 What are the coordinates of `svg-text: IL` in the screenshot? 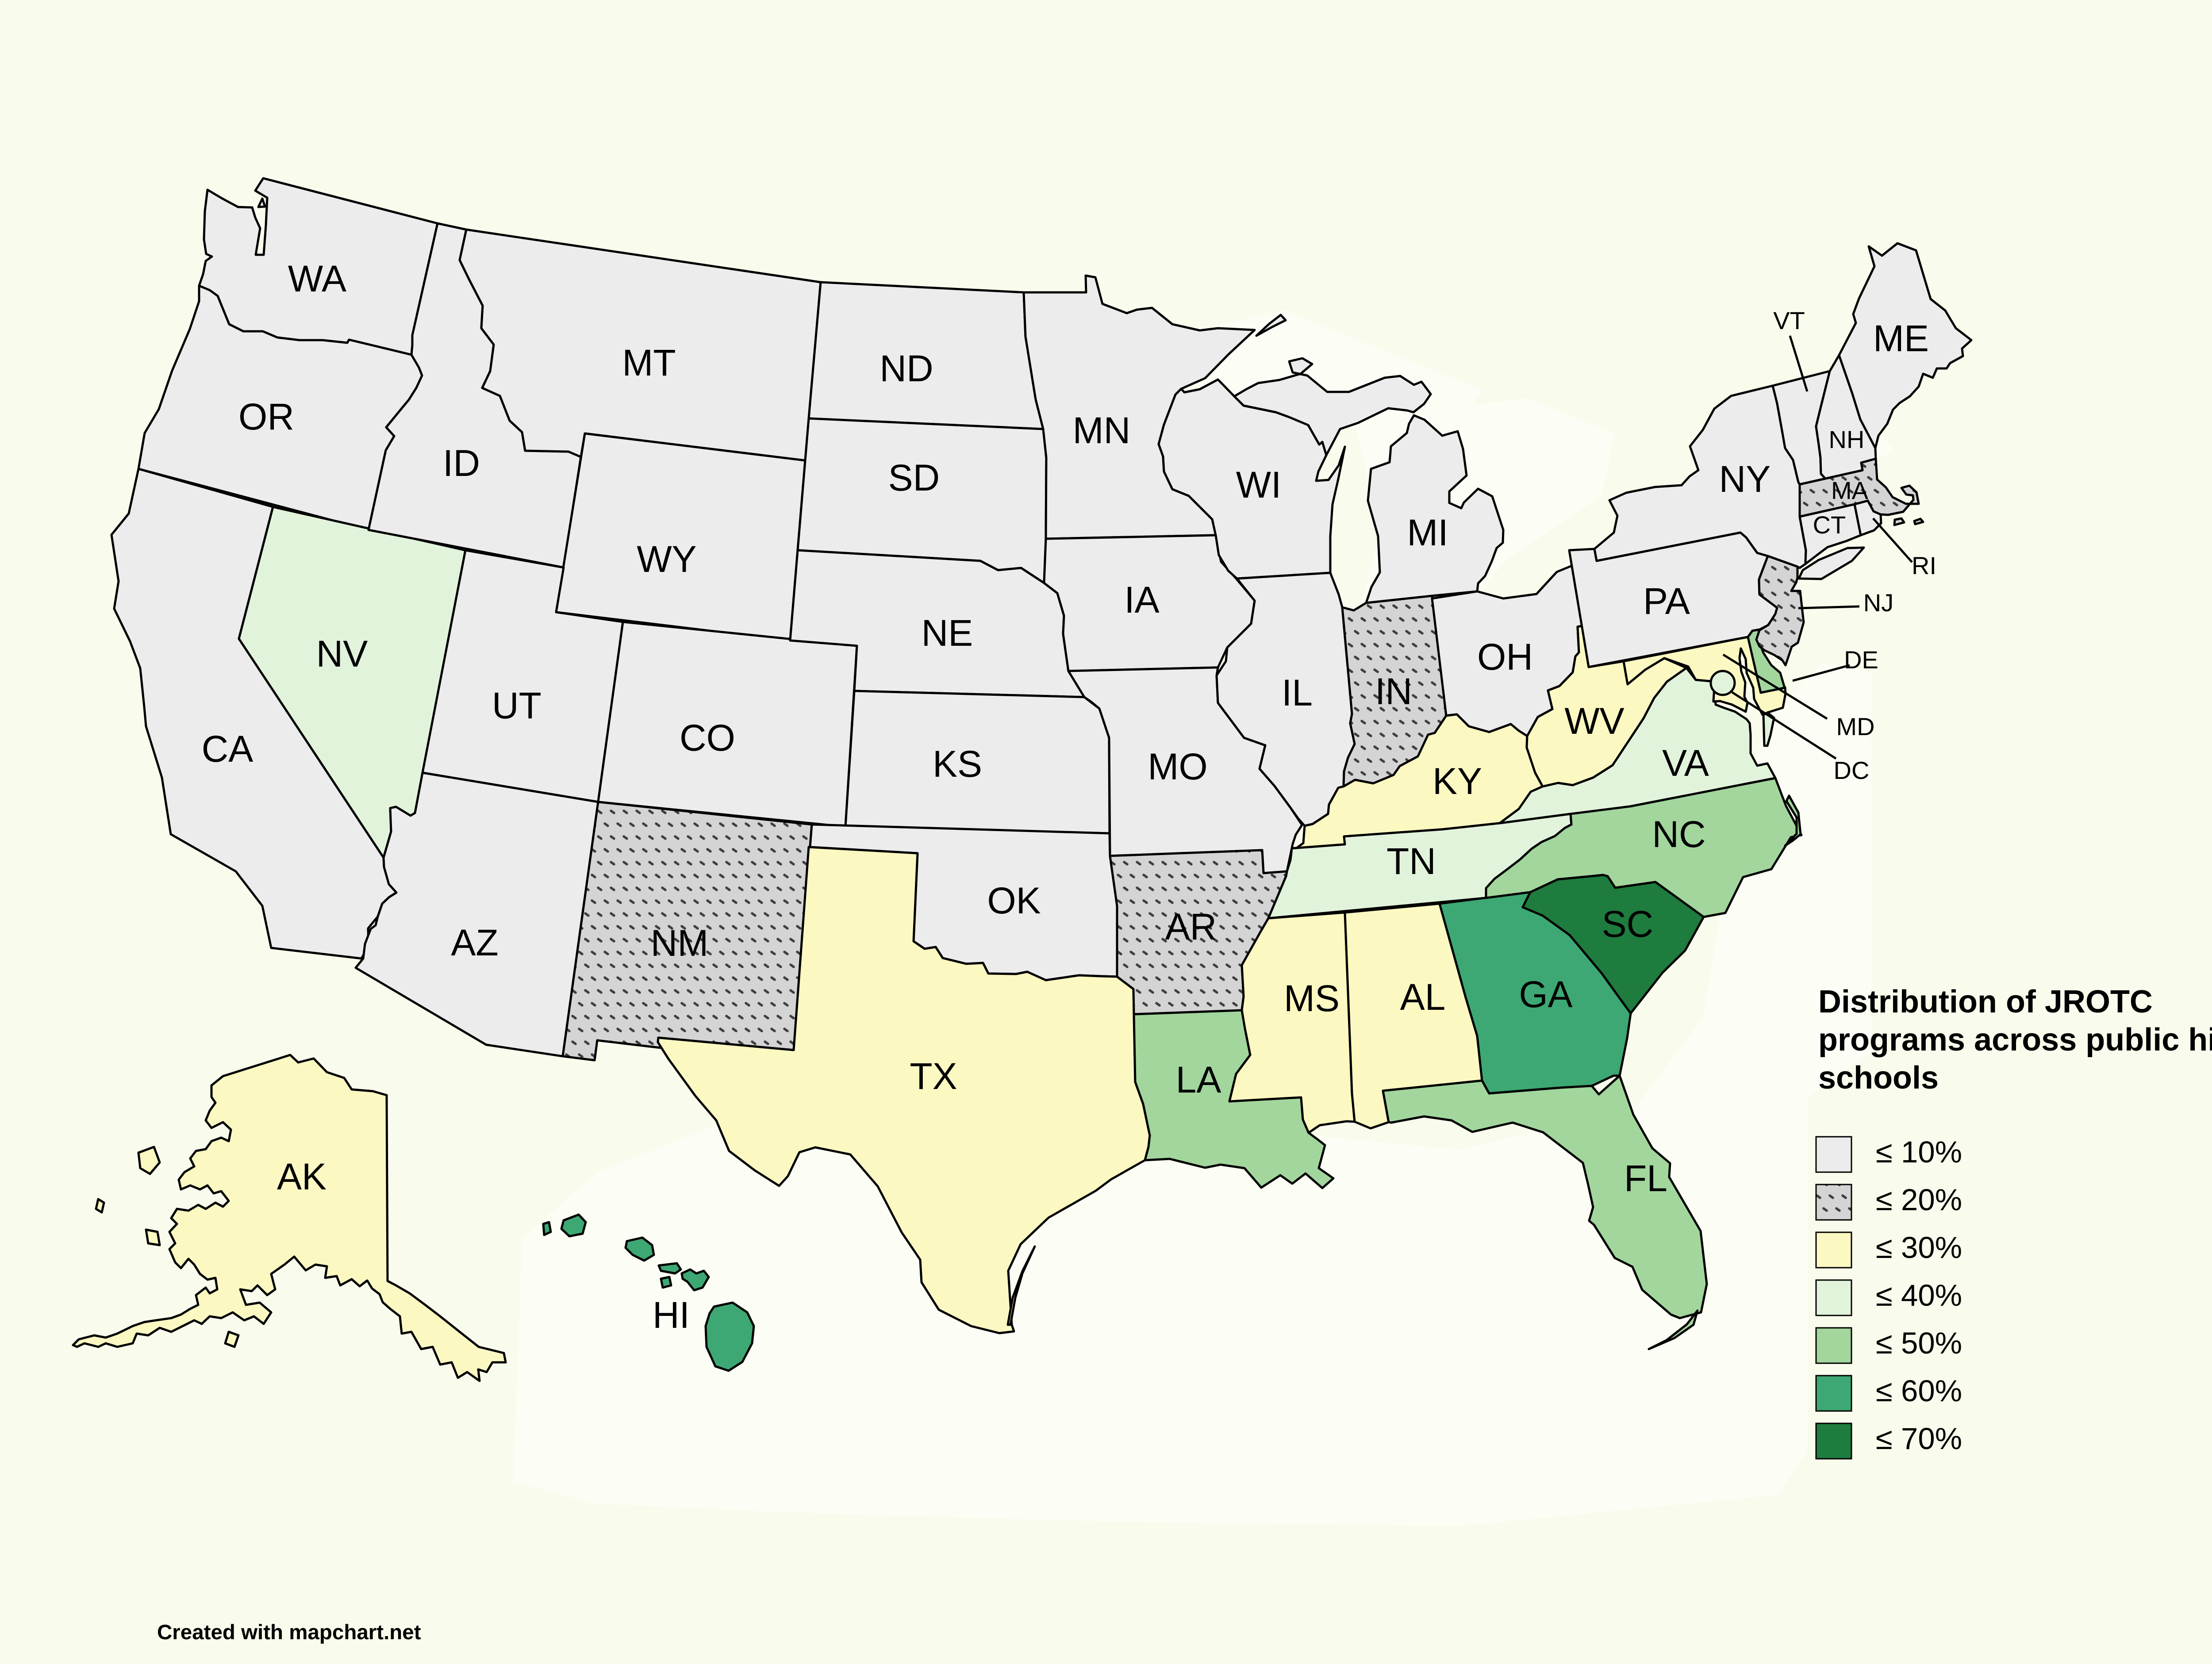 It's located at (1298, 692).